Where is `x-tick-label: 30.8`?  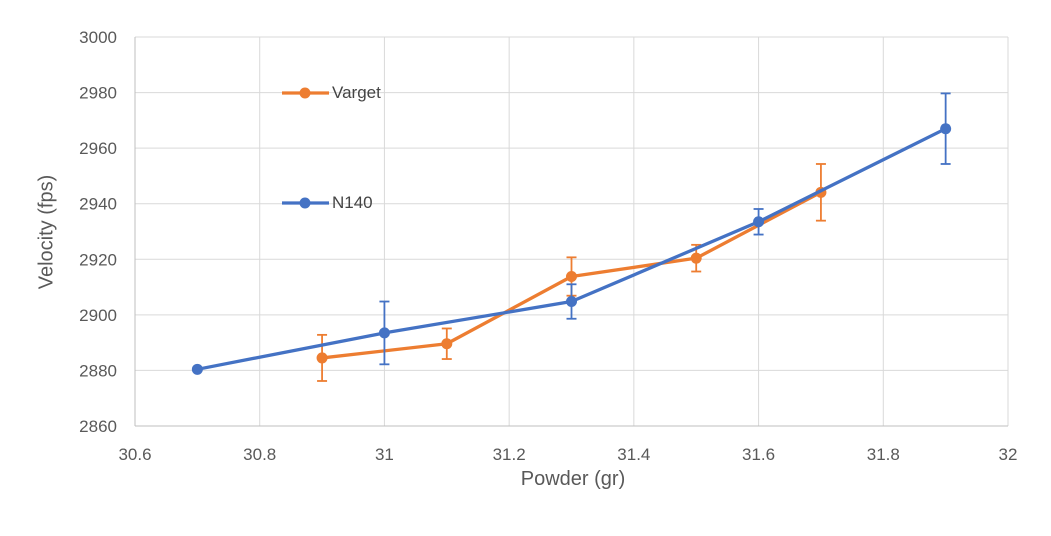 x-tick-label: 30.8 is located at coordinates (259, 454).